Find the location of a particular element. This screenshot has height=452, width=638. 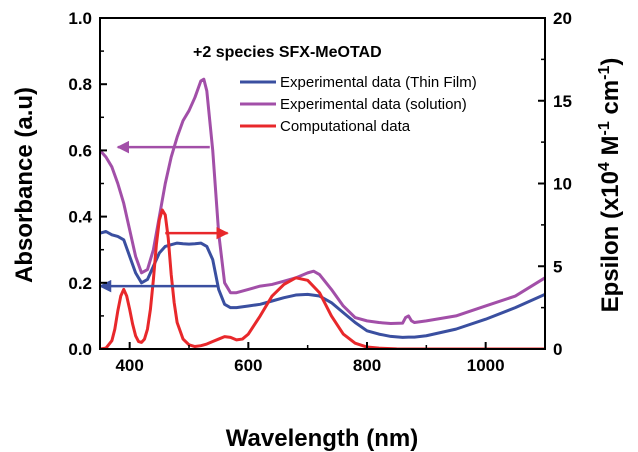

x-tick-label: 400 is located at coordinates (129, 365).